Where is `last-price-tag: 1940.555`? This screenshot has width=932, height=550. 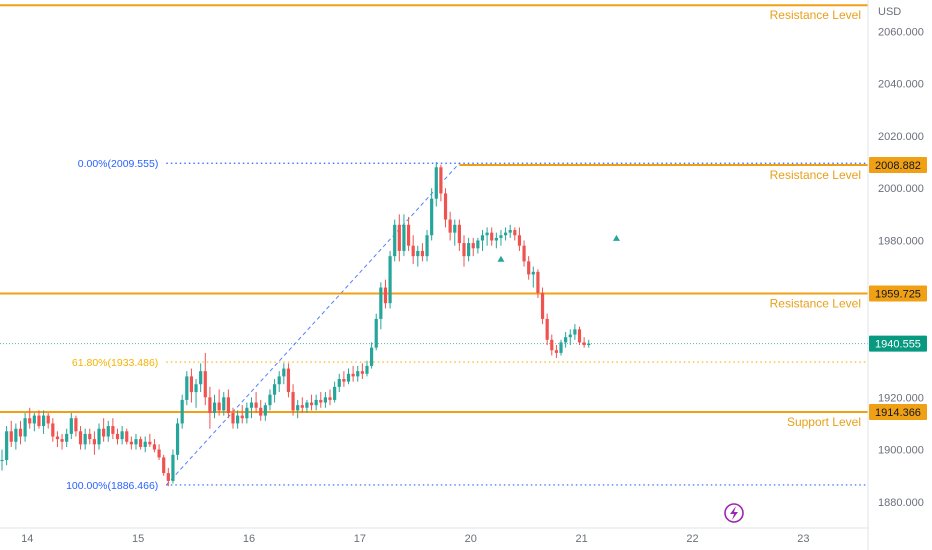 last-price-tag: 1940.555 is located at coordinates (898, 345).